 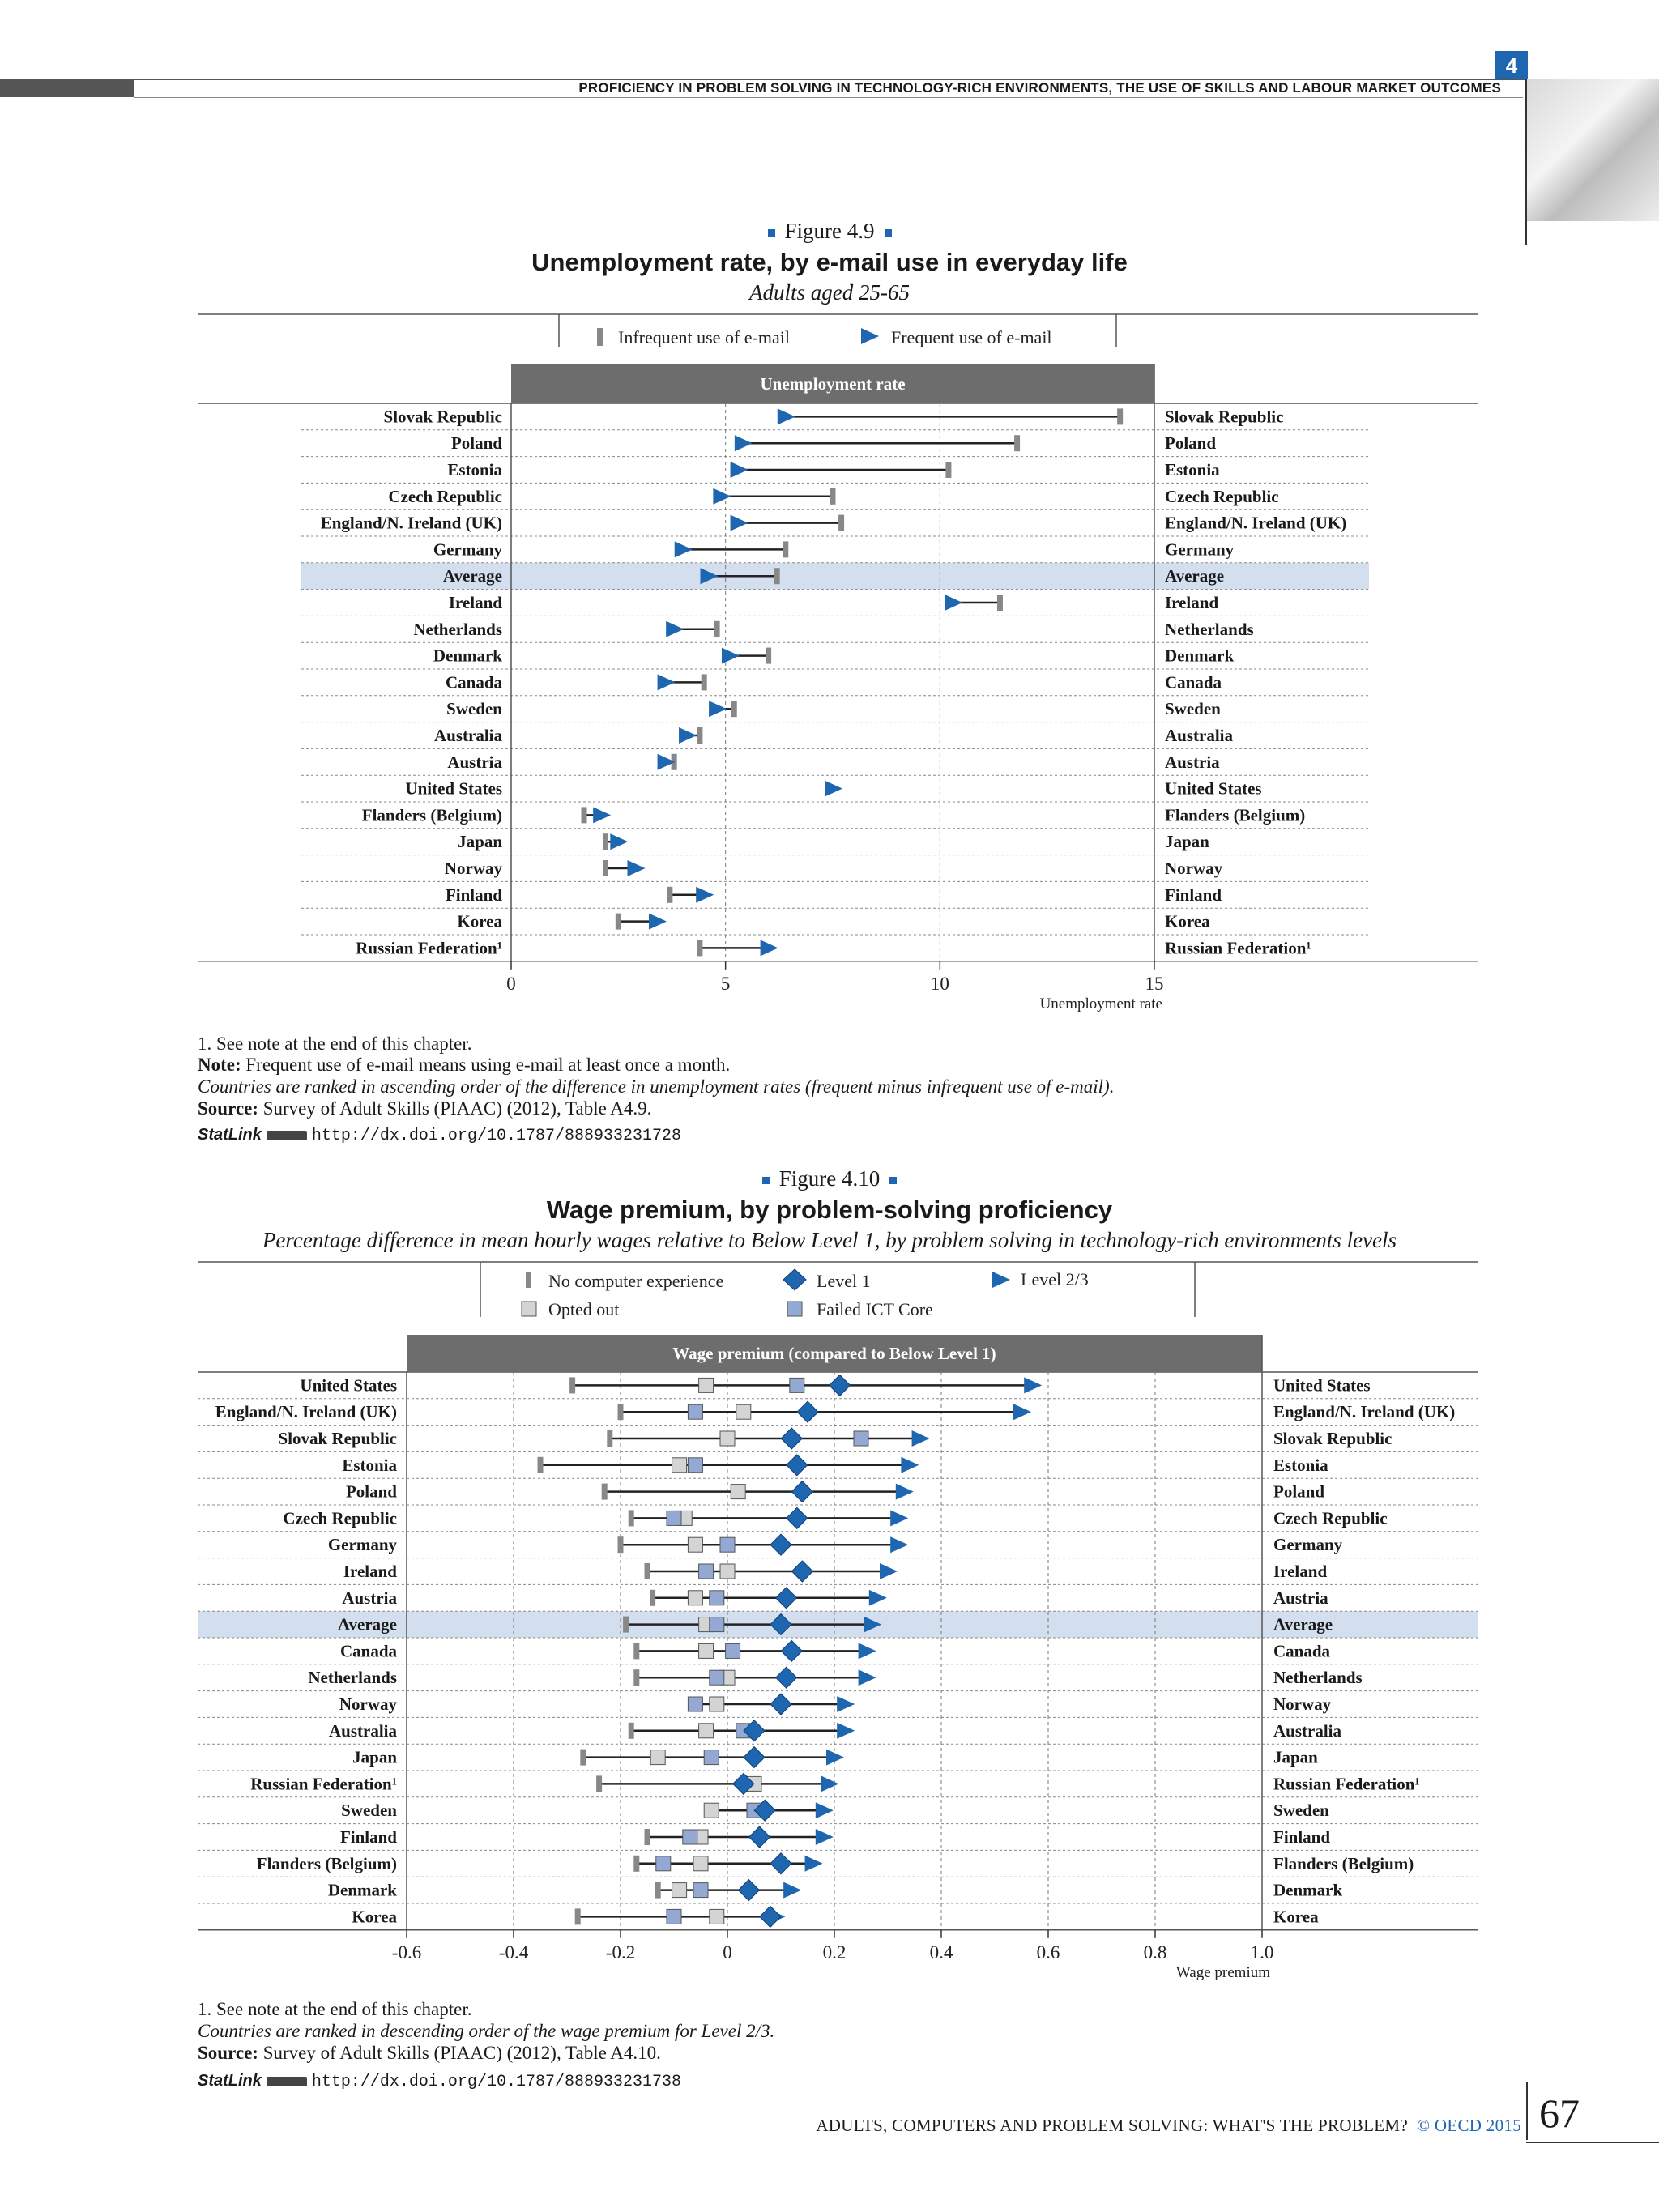 I want to click on figure2-label: Figure 4.10, so click(x=829, y=1178).